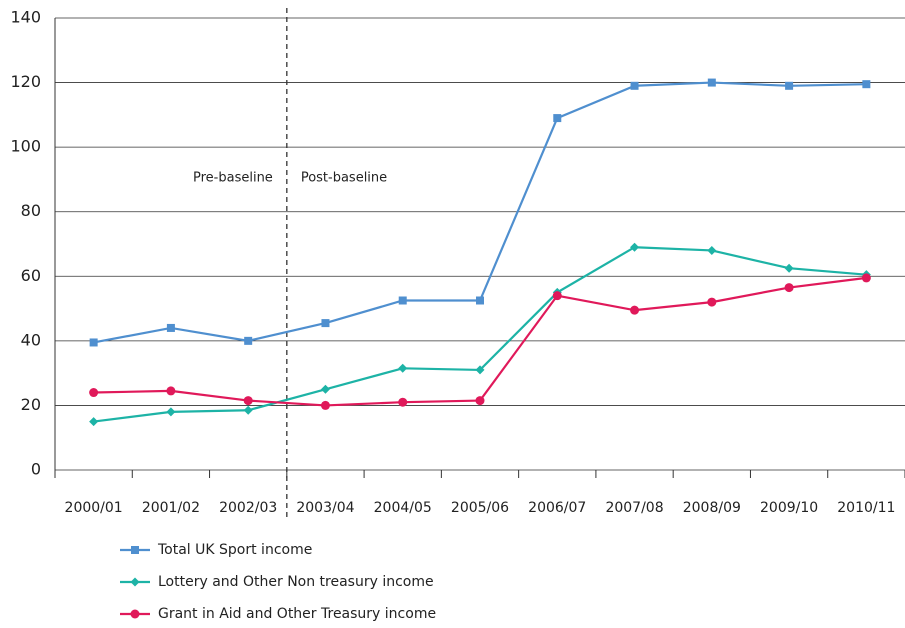 The height and width of the screenshot is (628, 905). I want to click on x-tick-label: 2007/08, so click(634, 508).